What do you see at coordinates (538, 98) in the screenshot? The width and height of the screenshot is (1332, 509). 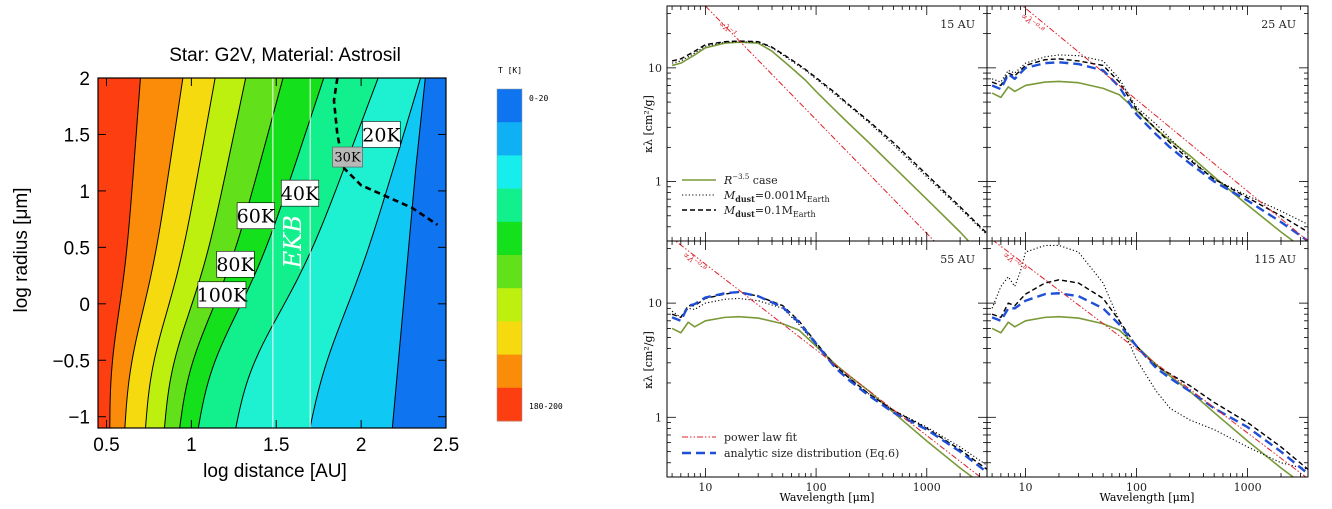 I see `colorbar-top-label: 0-20` at bounding box center [538, 98].